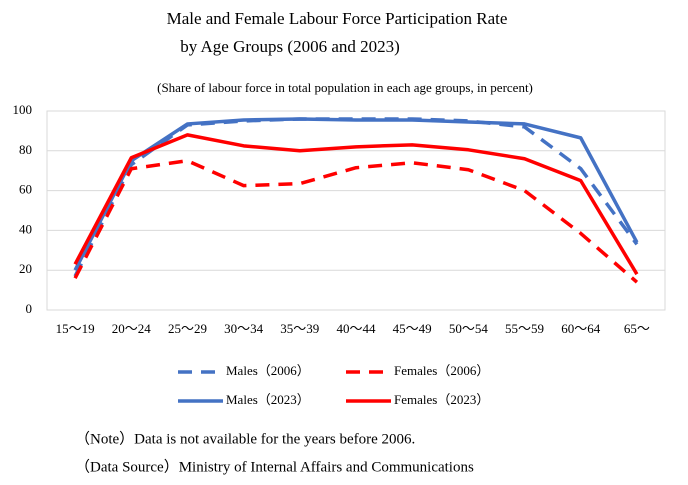 This screenshot has width=688, height=485. I want to click on legend-label: Females（2006）, so click(441, 370).